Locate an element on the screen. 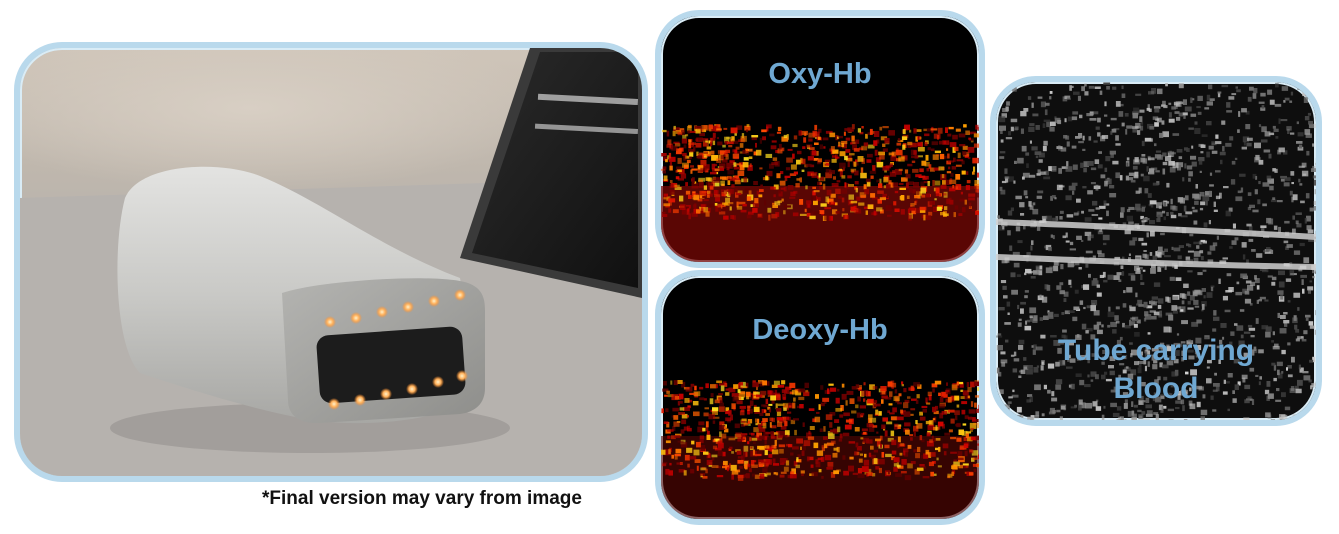 The image size is (1339, 534). oxy-hb-heatmap is located at coordinates (820, 193).